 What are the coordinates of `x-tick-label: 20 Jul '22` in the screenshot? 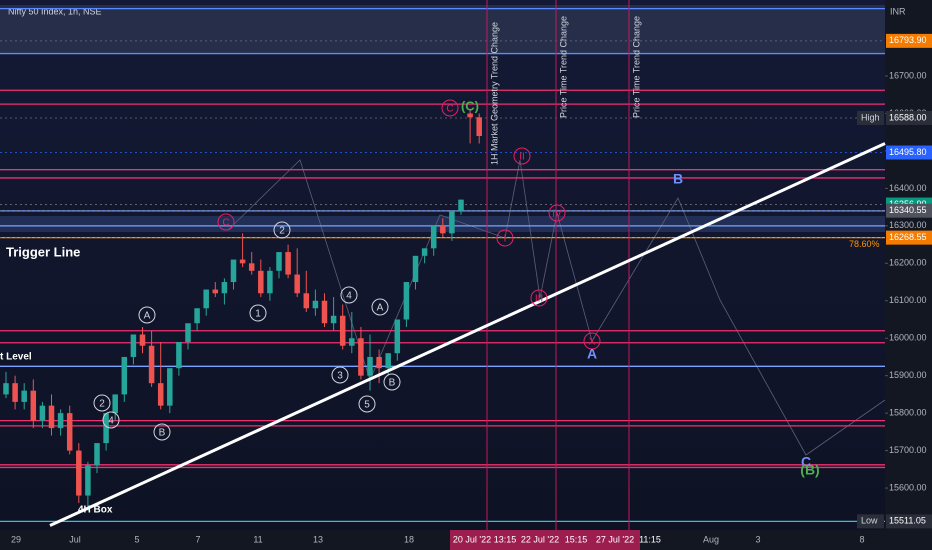 It's located at (472, 539).